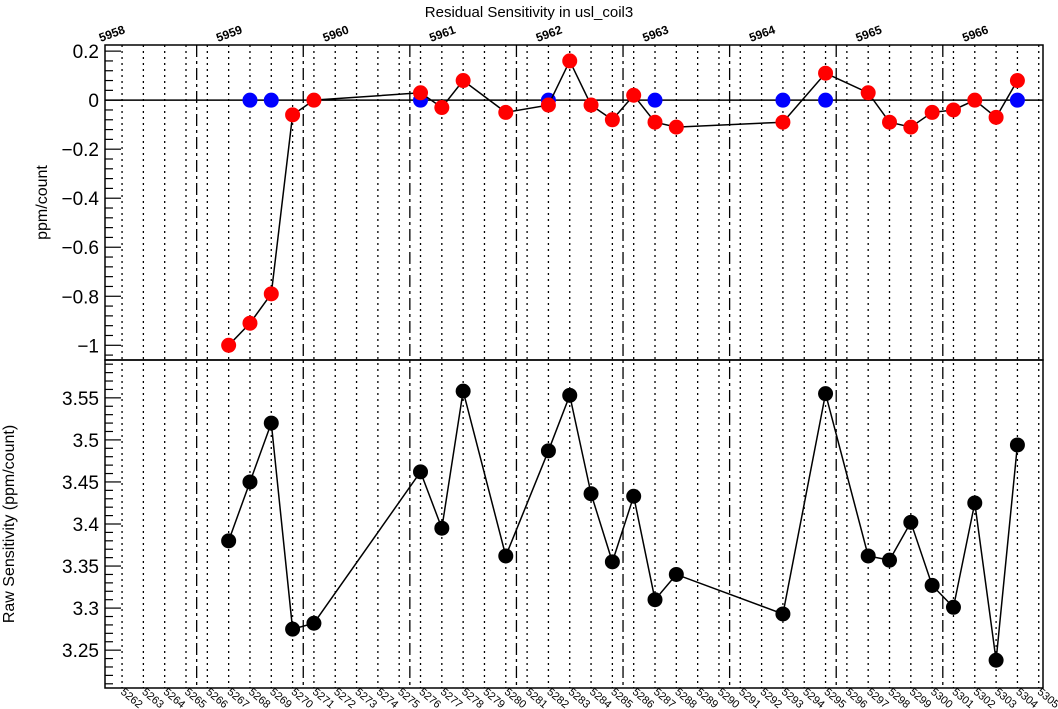 The image size is (1058, 709). Describe the element at coordinates (80, 483) in the screenshot. I see `y-tick-label: 3.45` at that location.